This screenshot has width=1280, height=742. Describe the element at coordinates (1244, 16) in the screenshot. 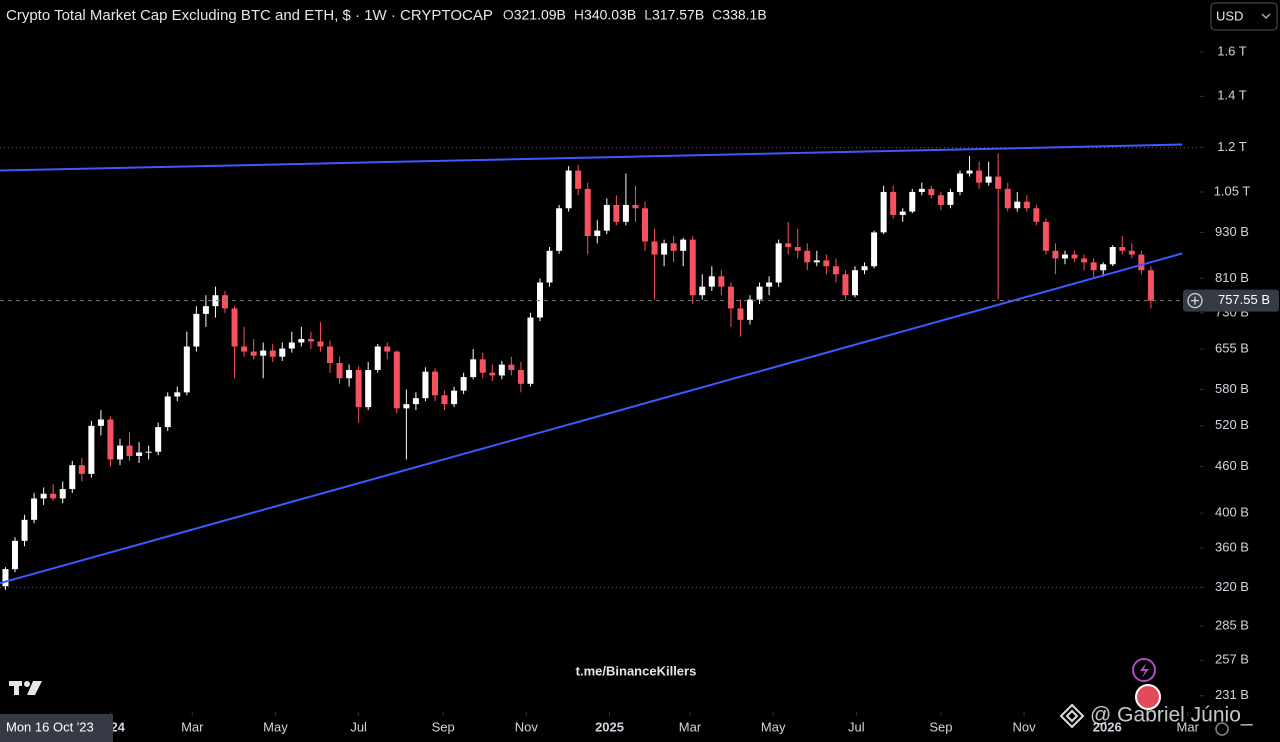

I see `currency-button` at that location.